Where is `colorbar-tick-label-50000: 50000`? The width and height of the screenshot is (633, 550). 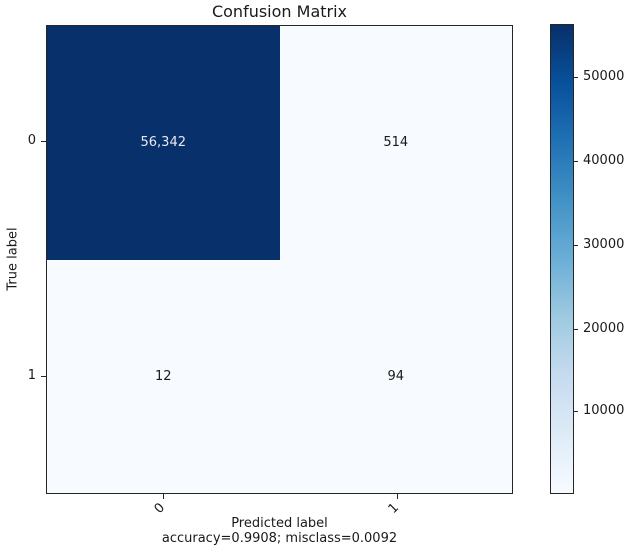
colorbar-tick-label-50000: 50000 is located at coordinates (604, 76).